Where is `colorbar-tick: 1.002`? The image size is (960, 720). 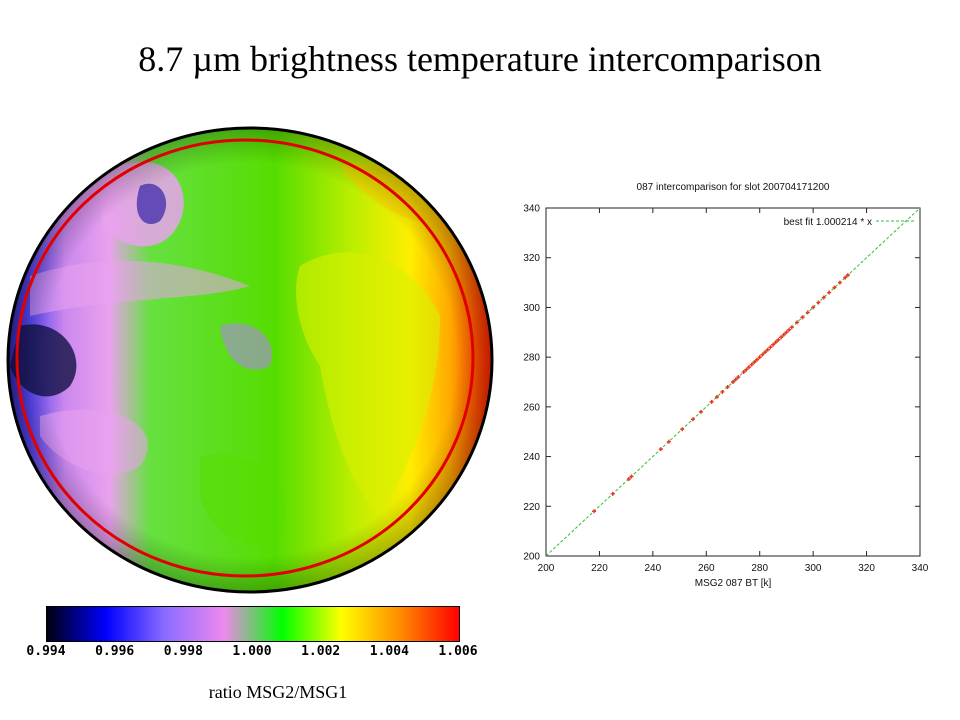 colorbar-tick: 1.002 is located at coordinates (321, 651).